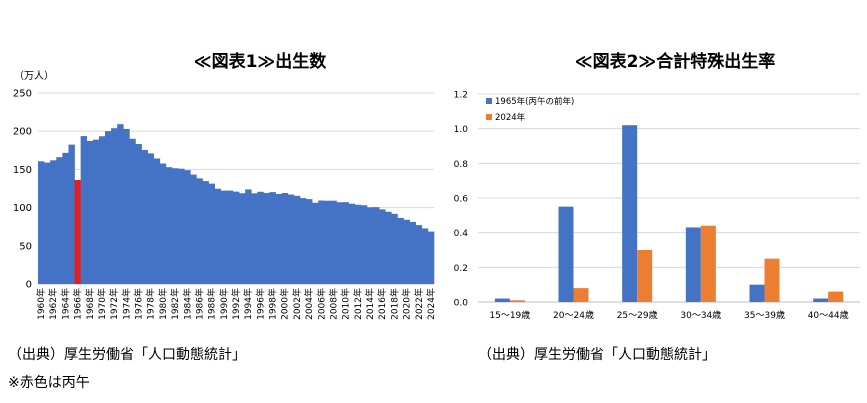 The height and width of the screenshot is (403, 867). Describe the element at coordinates (573, 315) in the screenshot. I see `chart2-xtick-label: 20～24歳` at that location.